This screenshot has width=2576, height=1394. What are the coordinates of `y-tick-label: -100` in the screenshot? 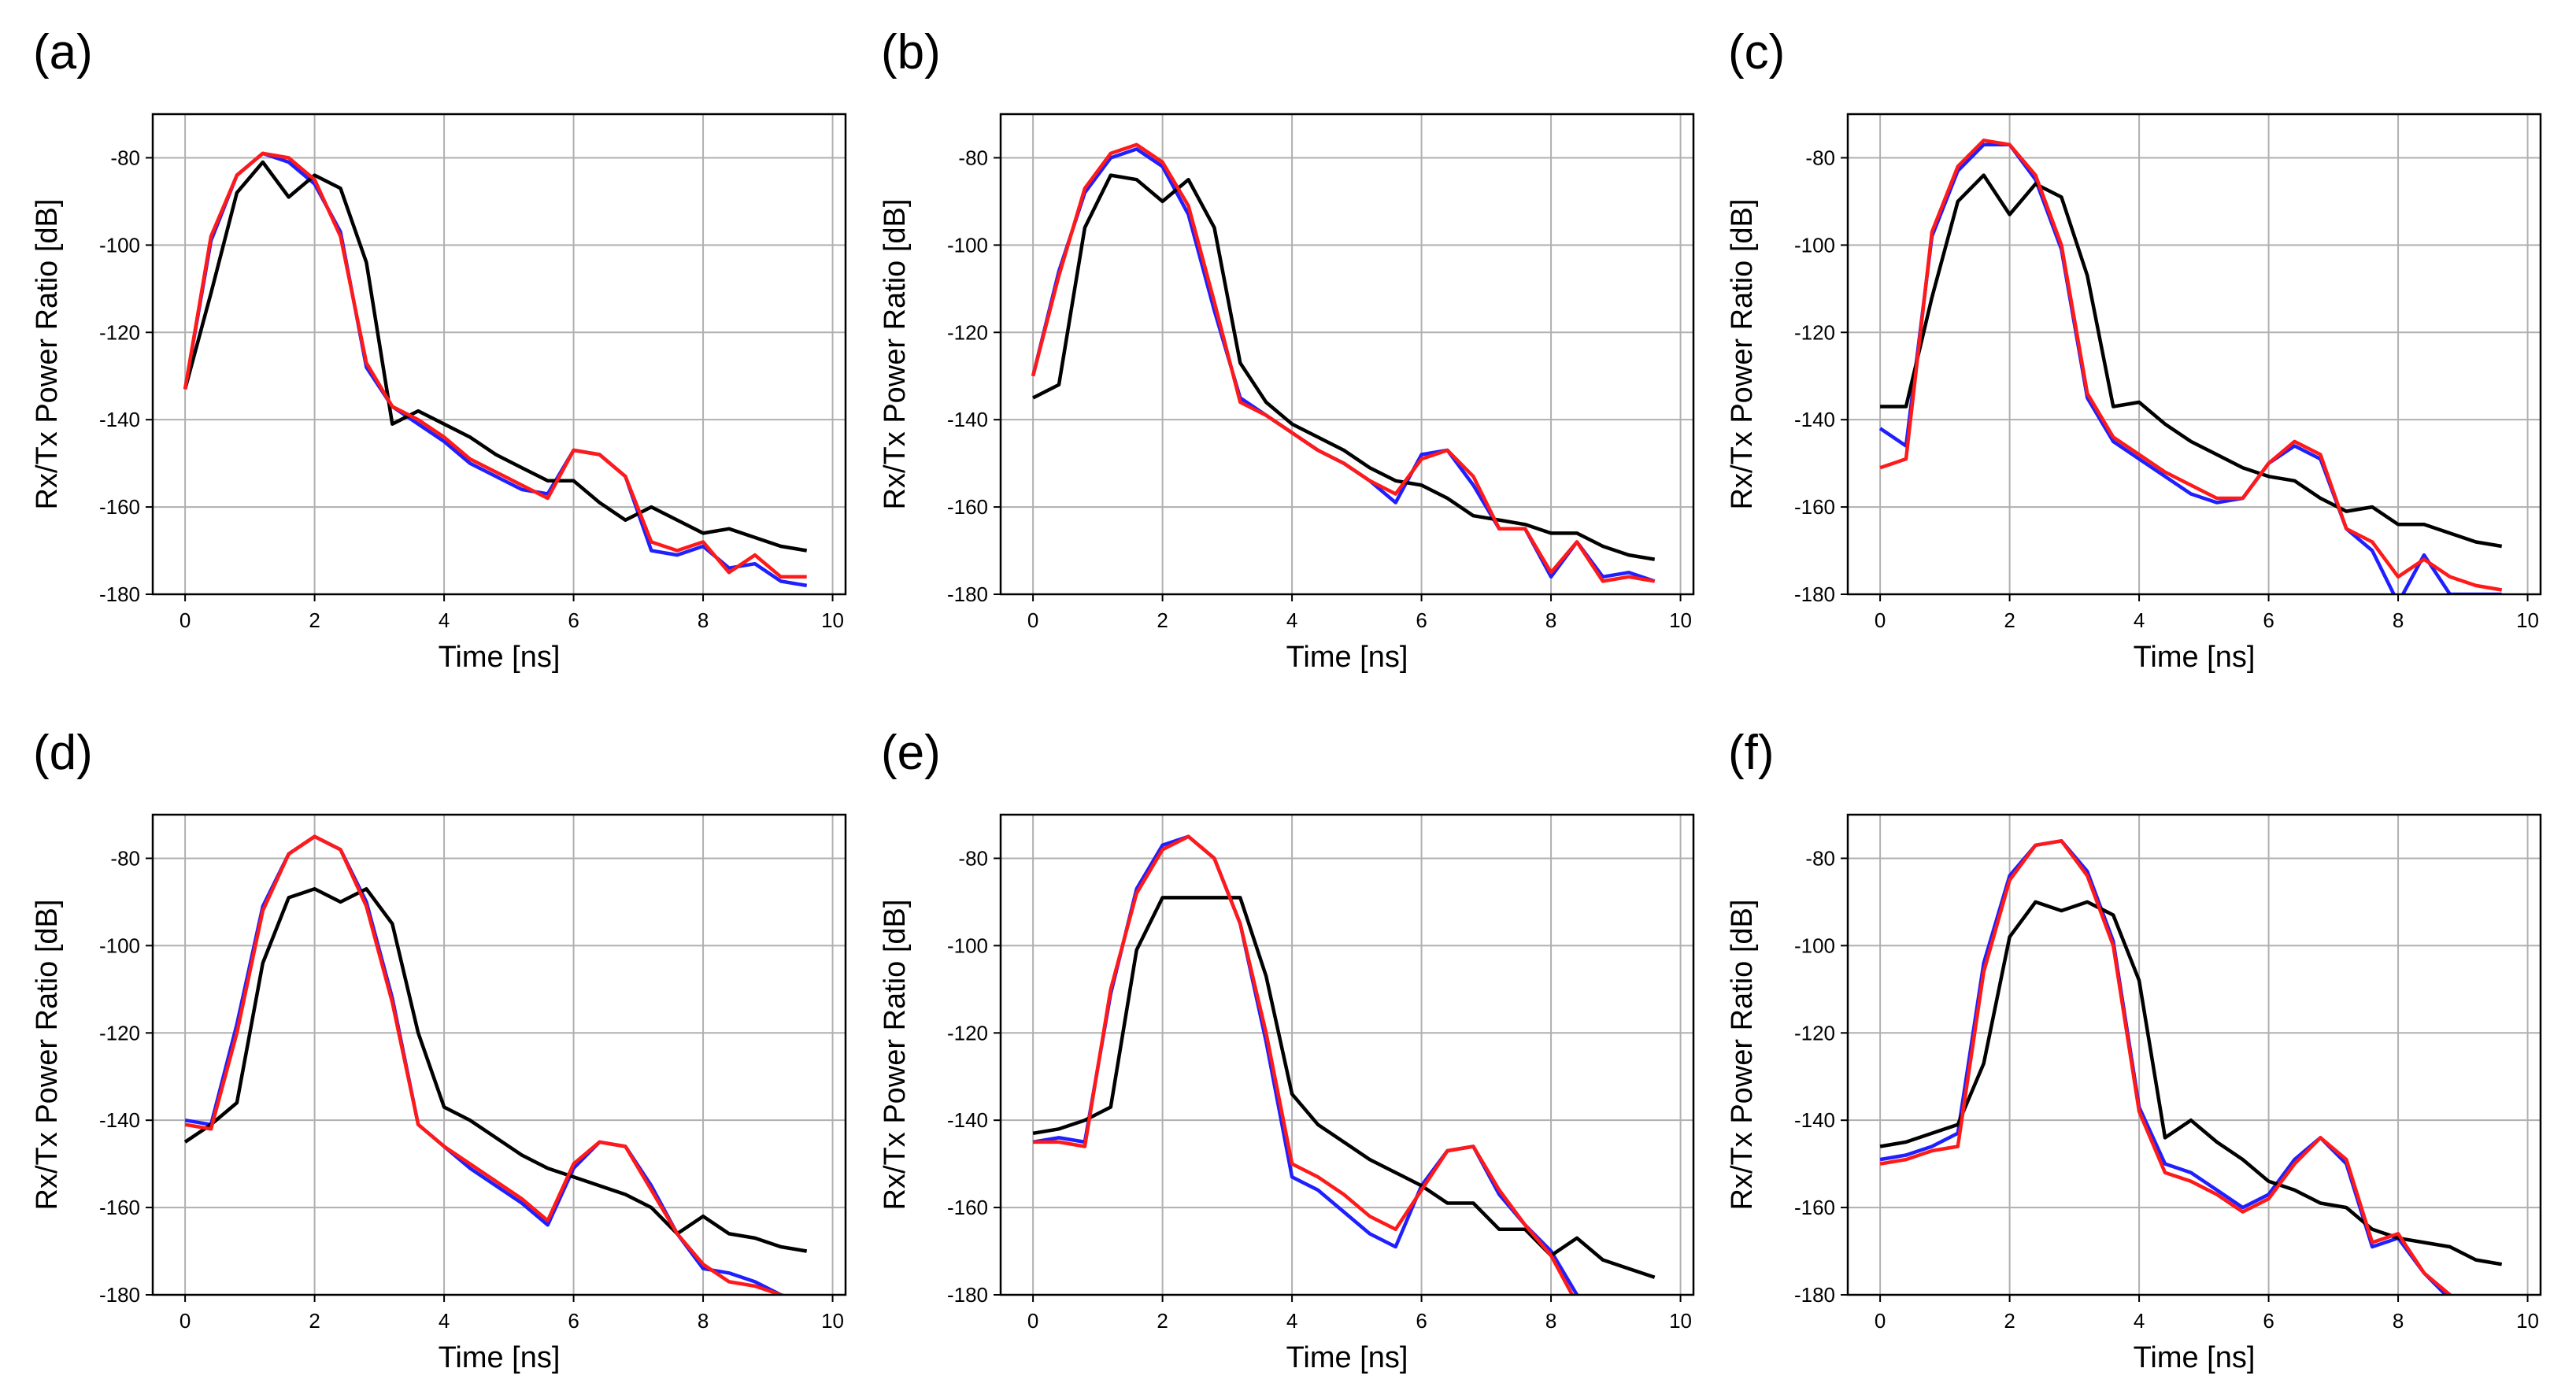 It's located at (119, 245).